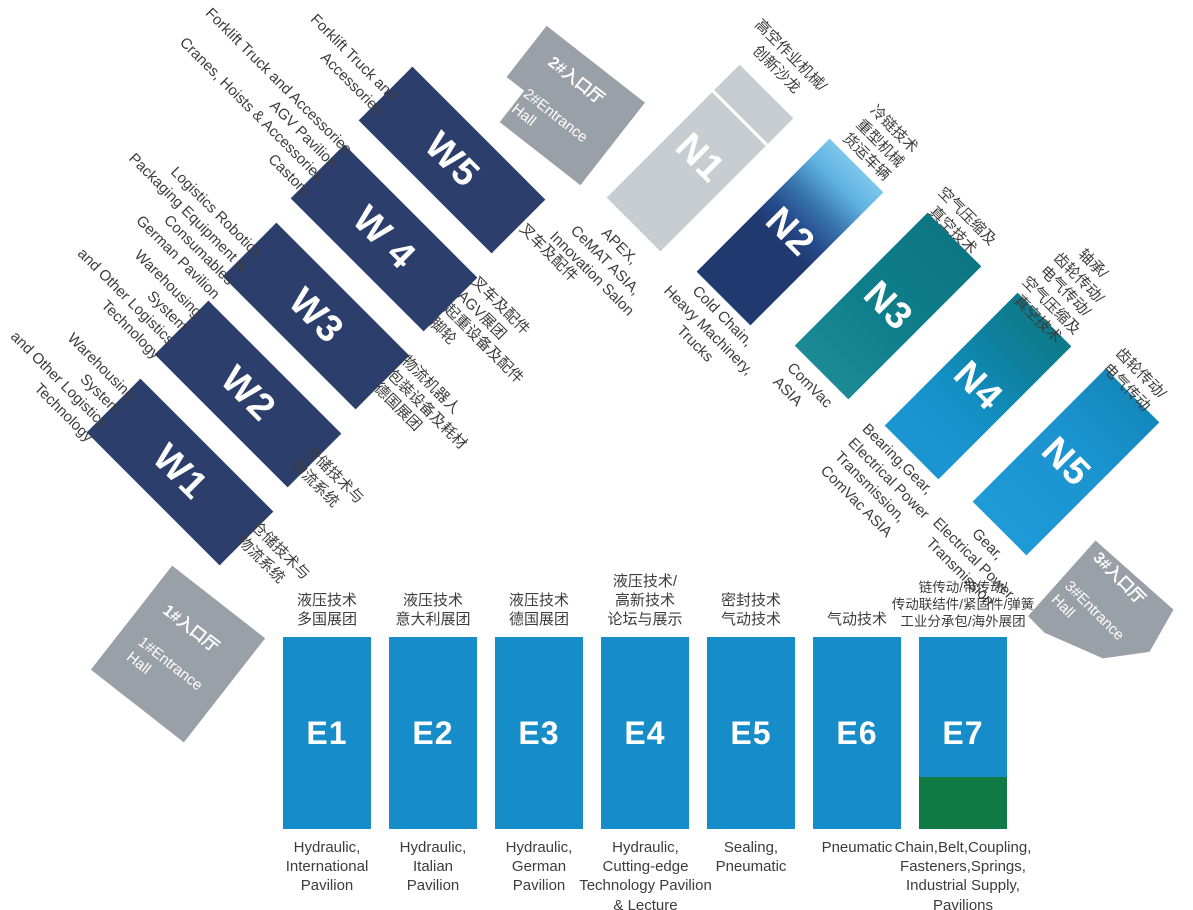  I want to click on hall-n1-label: N1, so click(700, 157).